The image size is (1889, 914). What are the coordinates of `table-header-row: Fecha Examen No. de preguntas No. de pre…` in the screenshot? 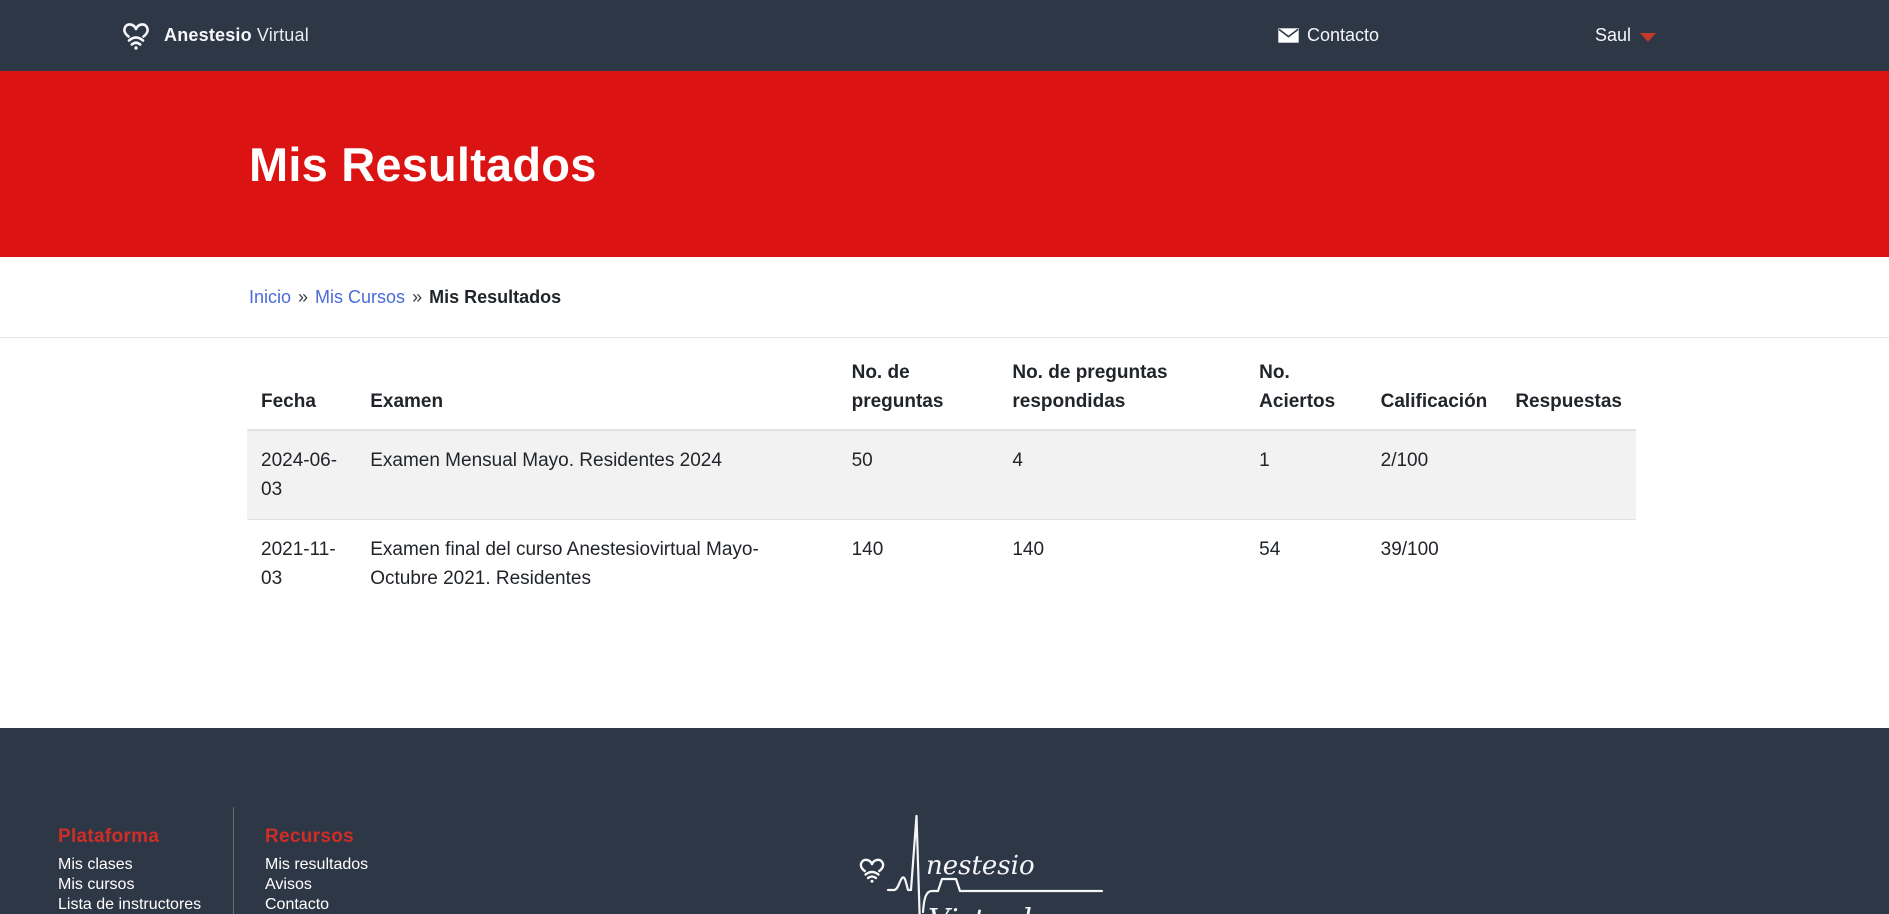 It's located at (941, 389).